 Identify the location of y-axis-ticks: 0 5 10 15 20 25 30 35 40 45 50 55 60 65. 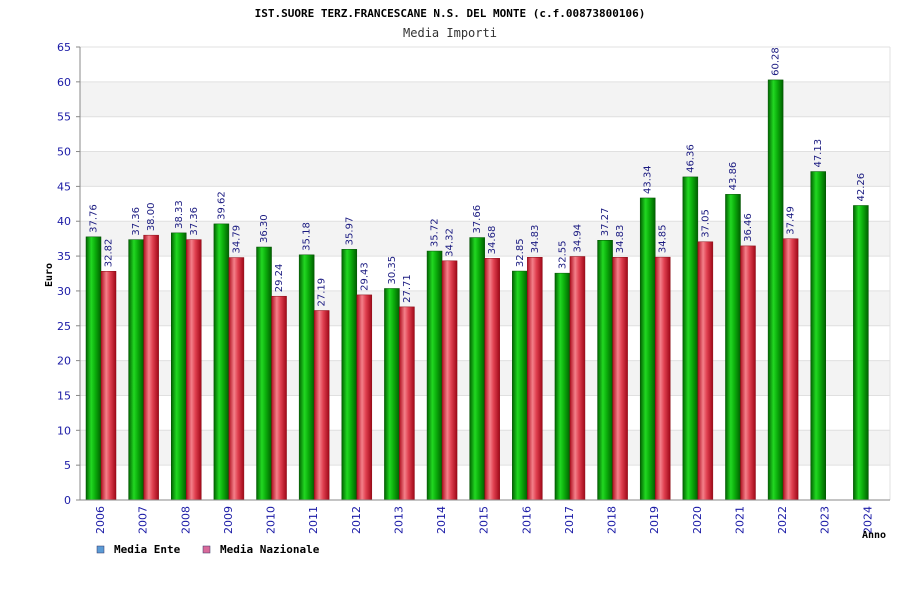
(68, 274).